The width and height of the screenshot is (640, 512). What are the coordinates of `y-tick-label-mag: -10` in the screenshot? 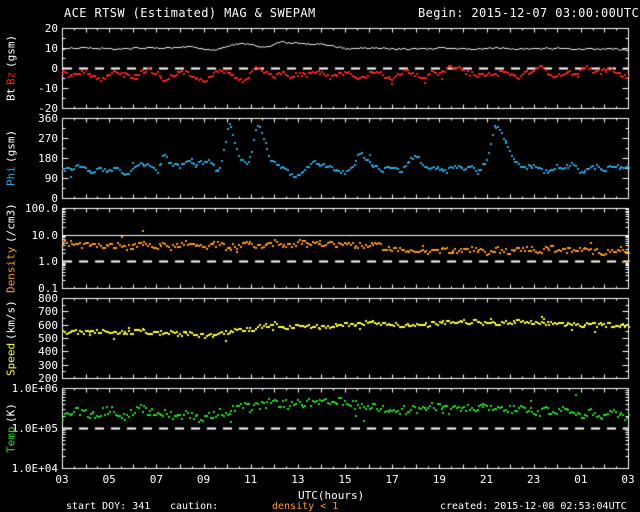 It's located at (48, 88).